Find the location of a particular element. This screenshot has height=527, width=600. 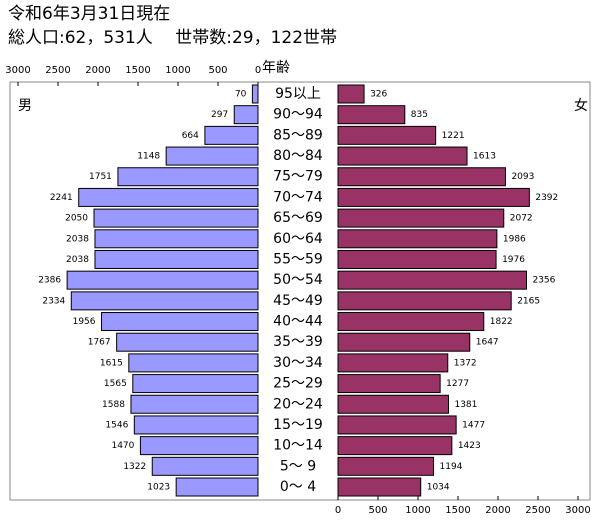

x-tick-label-right: 3000 is located at coordinates (577, 510).